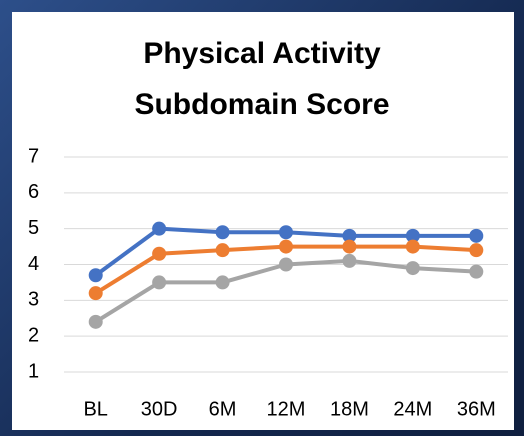 Image resolution: width=524 pixels, height=436 pixels. Describe the element at coordinates (349, 409) in the screenshot. I see `x-tick-label: 18M` at that location.